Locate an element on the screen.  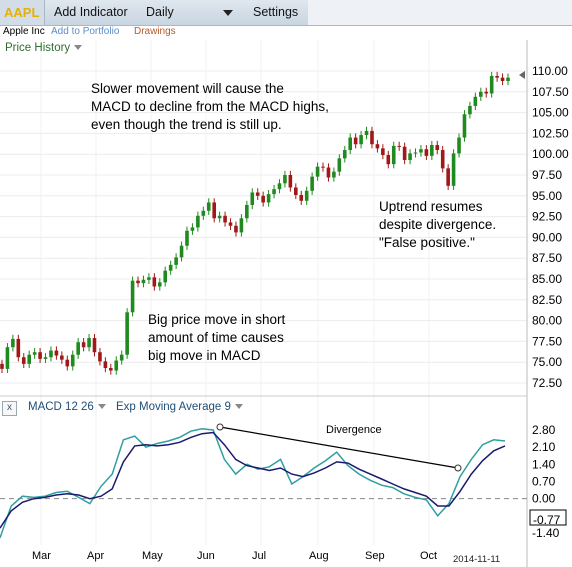
ema-indicator-label: Exp Moving Average 9 is located at coordinates (179, 407).